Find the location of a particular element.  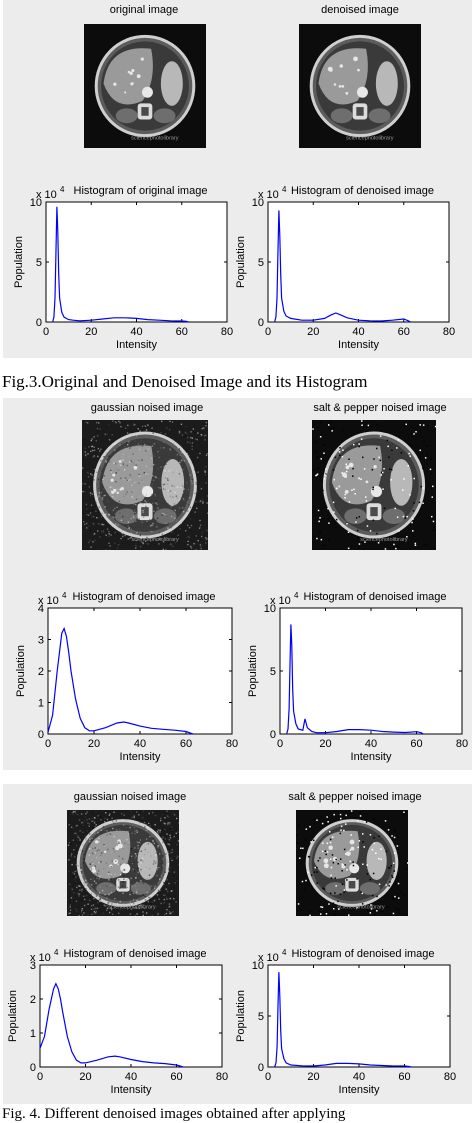

gaussian-noised-image-1: sciencephotolibrary is located at coordinates (145, 485).